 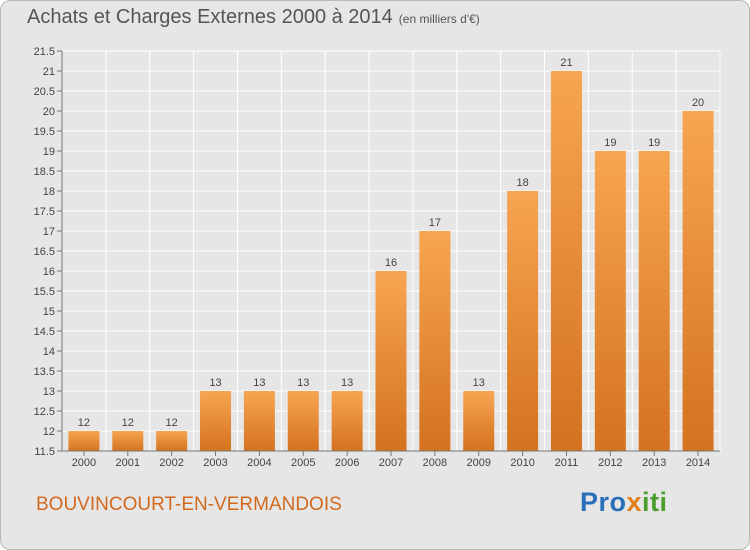 I want to click on data-label-2001: 12, so click(x=128, y=423).